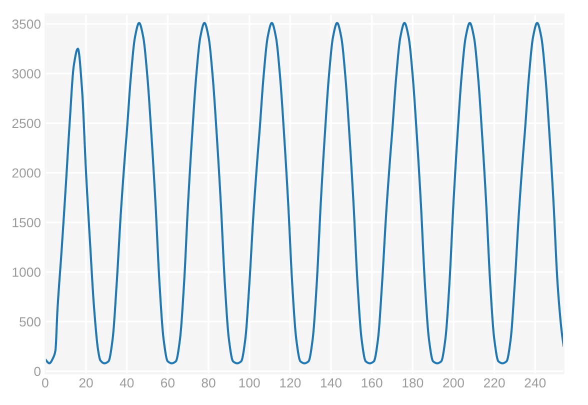 The width and height of the screenshot is (588, 405). I want to click on x-tick-label: 140, so click(331, 383).